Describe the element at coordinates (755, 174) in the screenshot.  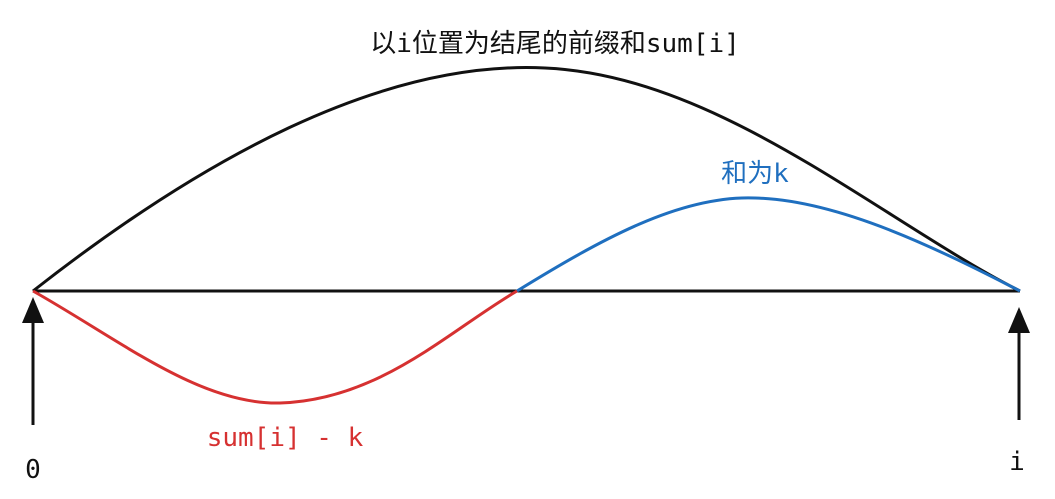
I see `k-label: 和为k` at that location.